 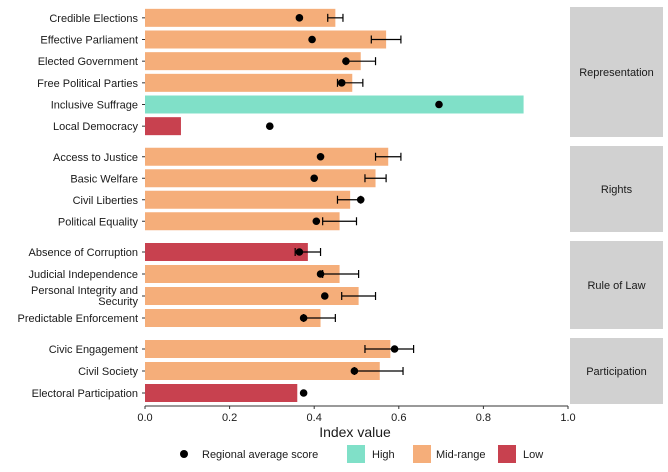 What do you see at coordinates (83, 253) in the screenshot?
I see `category-label: Absence of Corruption` at bounding box center [83, 253].